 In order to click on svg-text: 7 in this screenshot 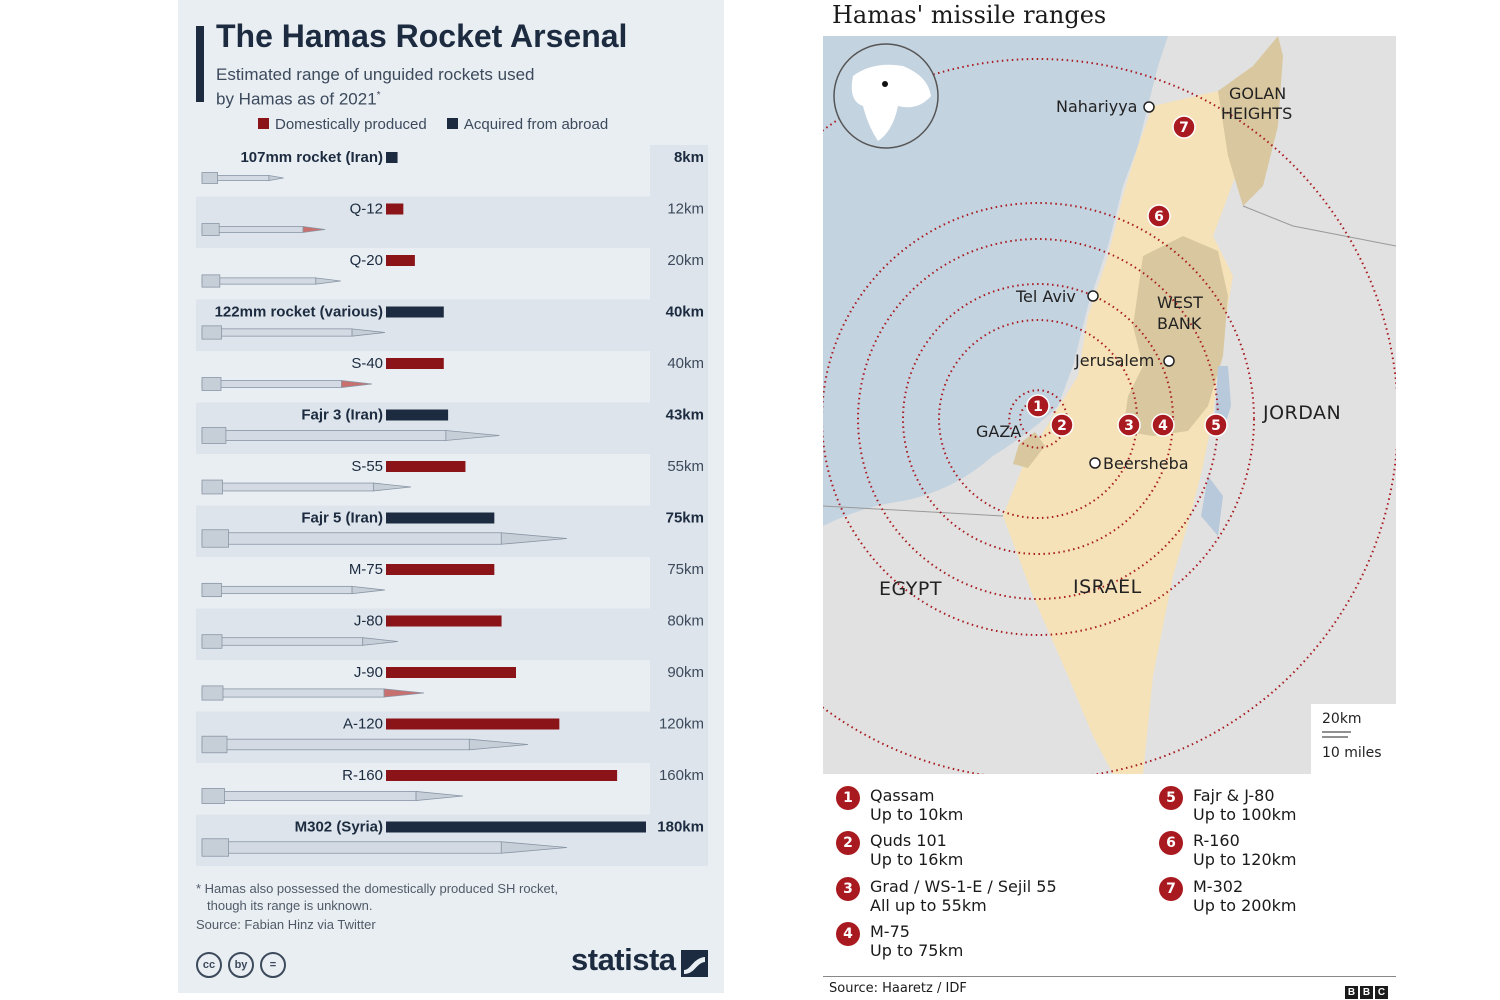, I will do `click(1184, 128)`.